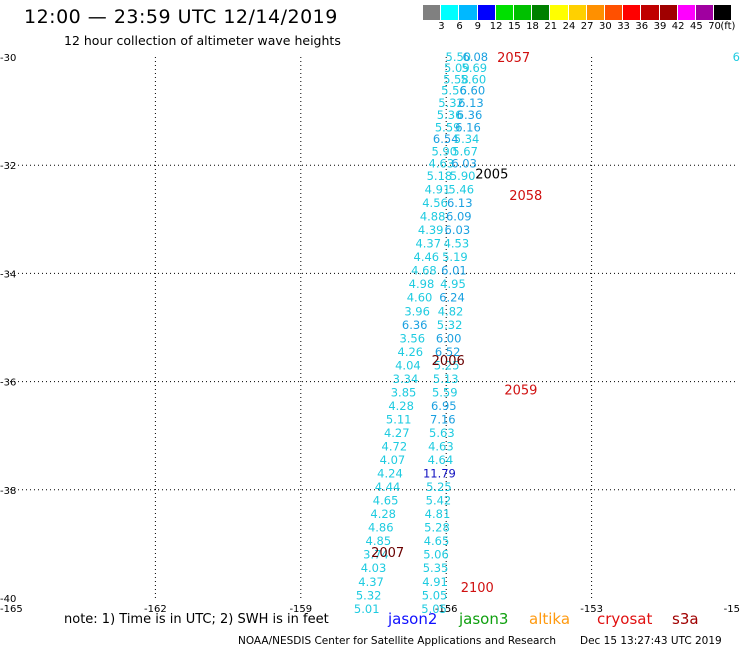 This screenshot has width=740, height=650. Describe the element at coordinates (433, 217) in the screenshot. I see `swh-label: 4.88` at that location.